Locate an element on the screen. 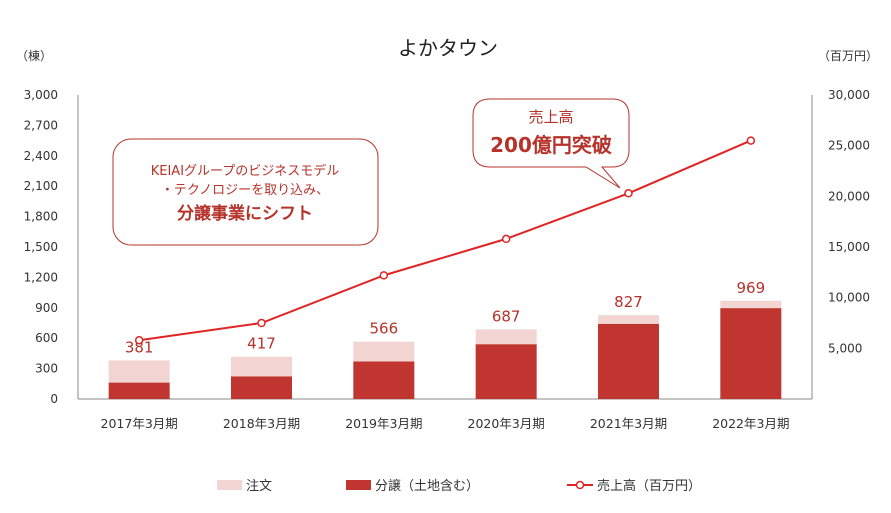 The height and width of the screenshot is (513, 891). annotation-text-line: ・テクノロジーを取り込み、 is located at coordinates (245, 190).